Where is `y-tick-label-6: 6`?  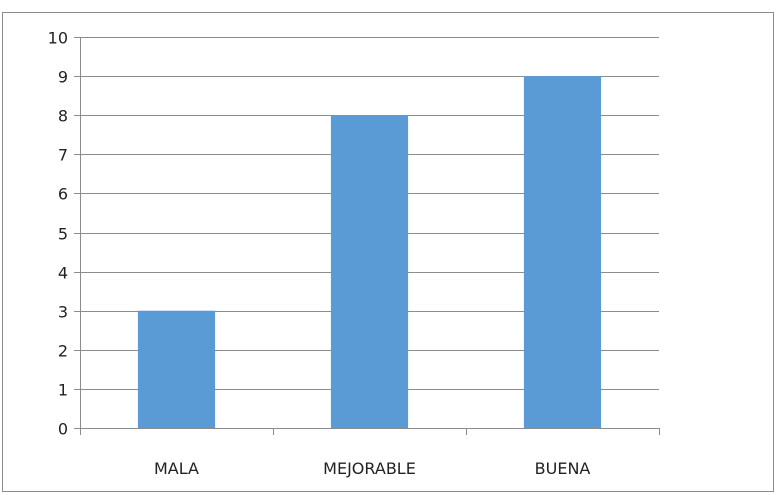 y-tick-label-6: 6 is located at coordinates (63, 194).